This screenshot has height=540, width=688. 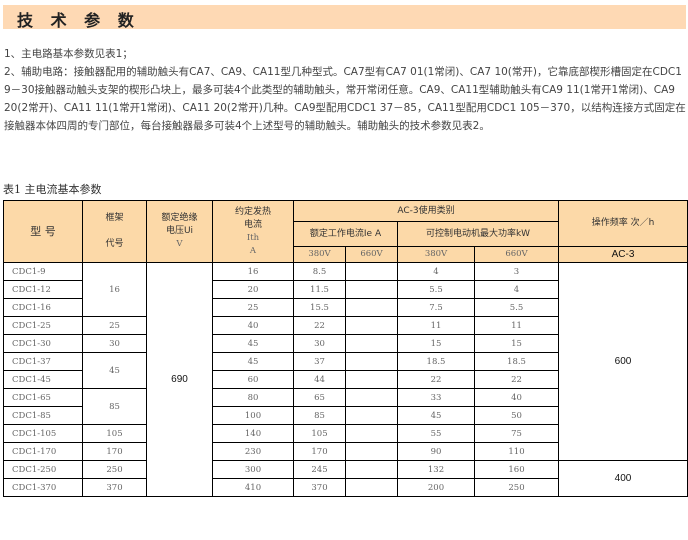 What do you see at coordinates (319, 307) in the screenshot?
I see `cell-ie-380v: 15.5` at bounding box center [319, 307].